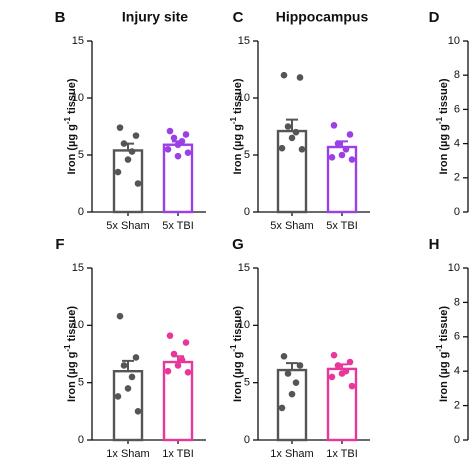 This screenshot has width=474, height=474. Describe the element at coordinates (457, 302) in the screenshot. I see `y-tick-label: 8` at that location.